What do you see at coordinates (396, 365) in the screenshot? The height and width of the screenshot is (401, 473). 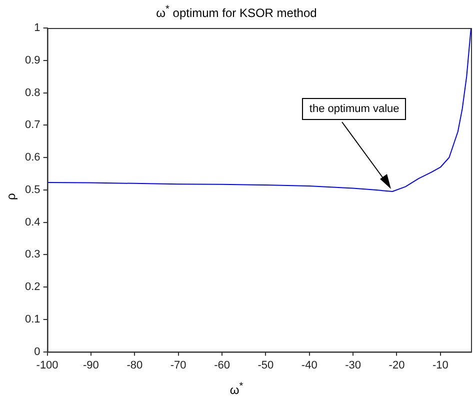 I see `x-tick-label: -20` at bounding box center [396, 365].